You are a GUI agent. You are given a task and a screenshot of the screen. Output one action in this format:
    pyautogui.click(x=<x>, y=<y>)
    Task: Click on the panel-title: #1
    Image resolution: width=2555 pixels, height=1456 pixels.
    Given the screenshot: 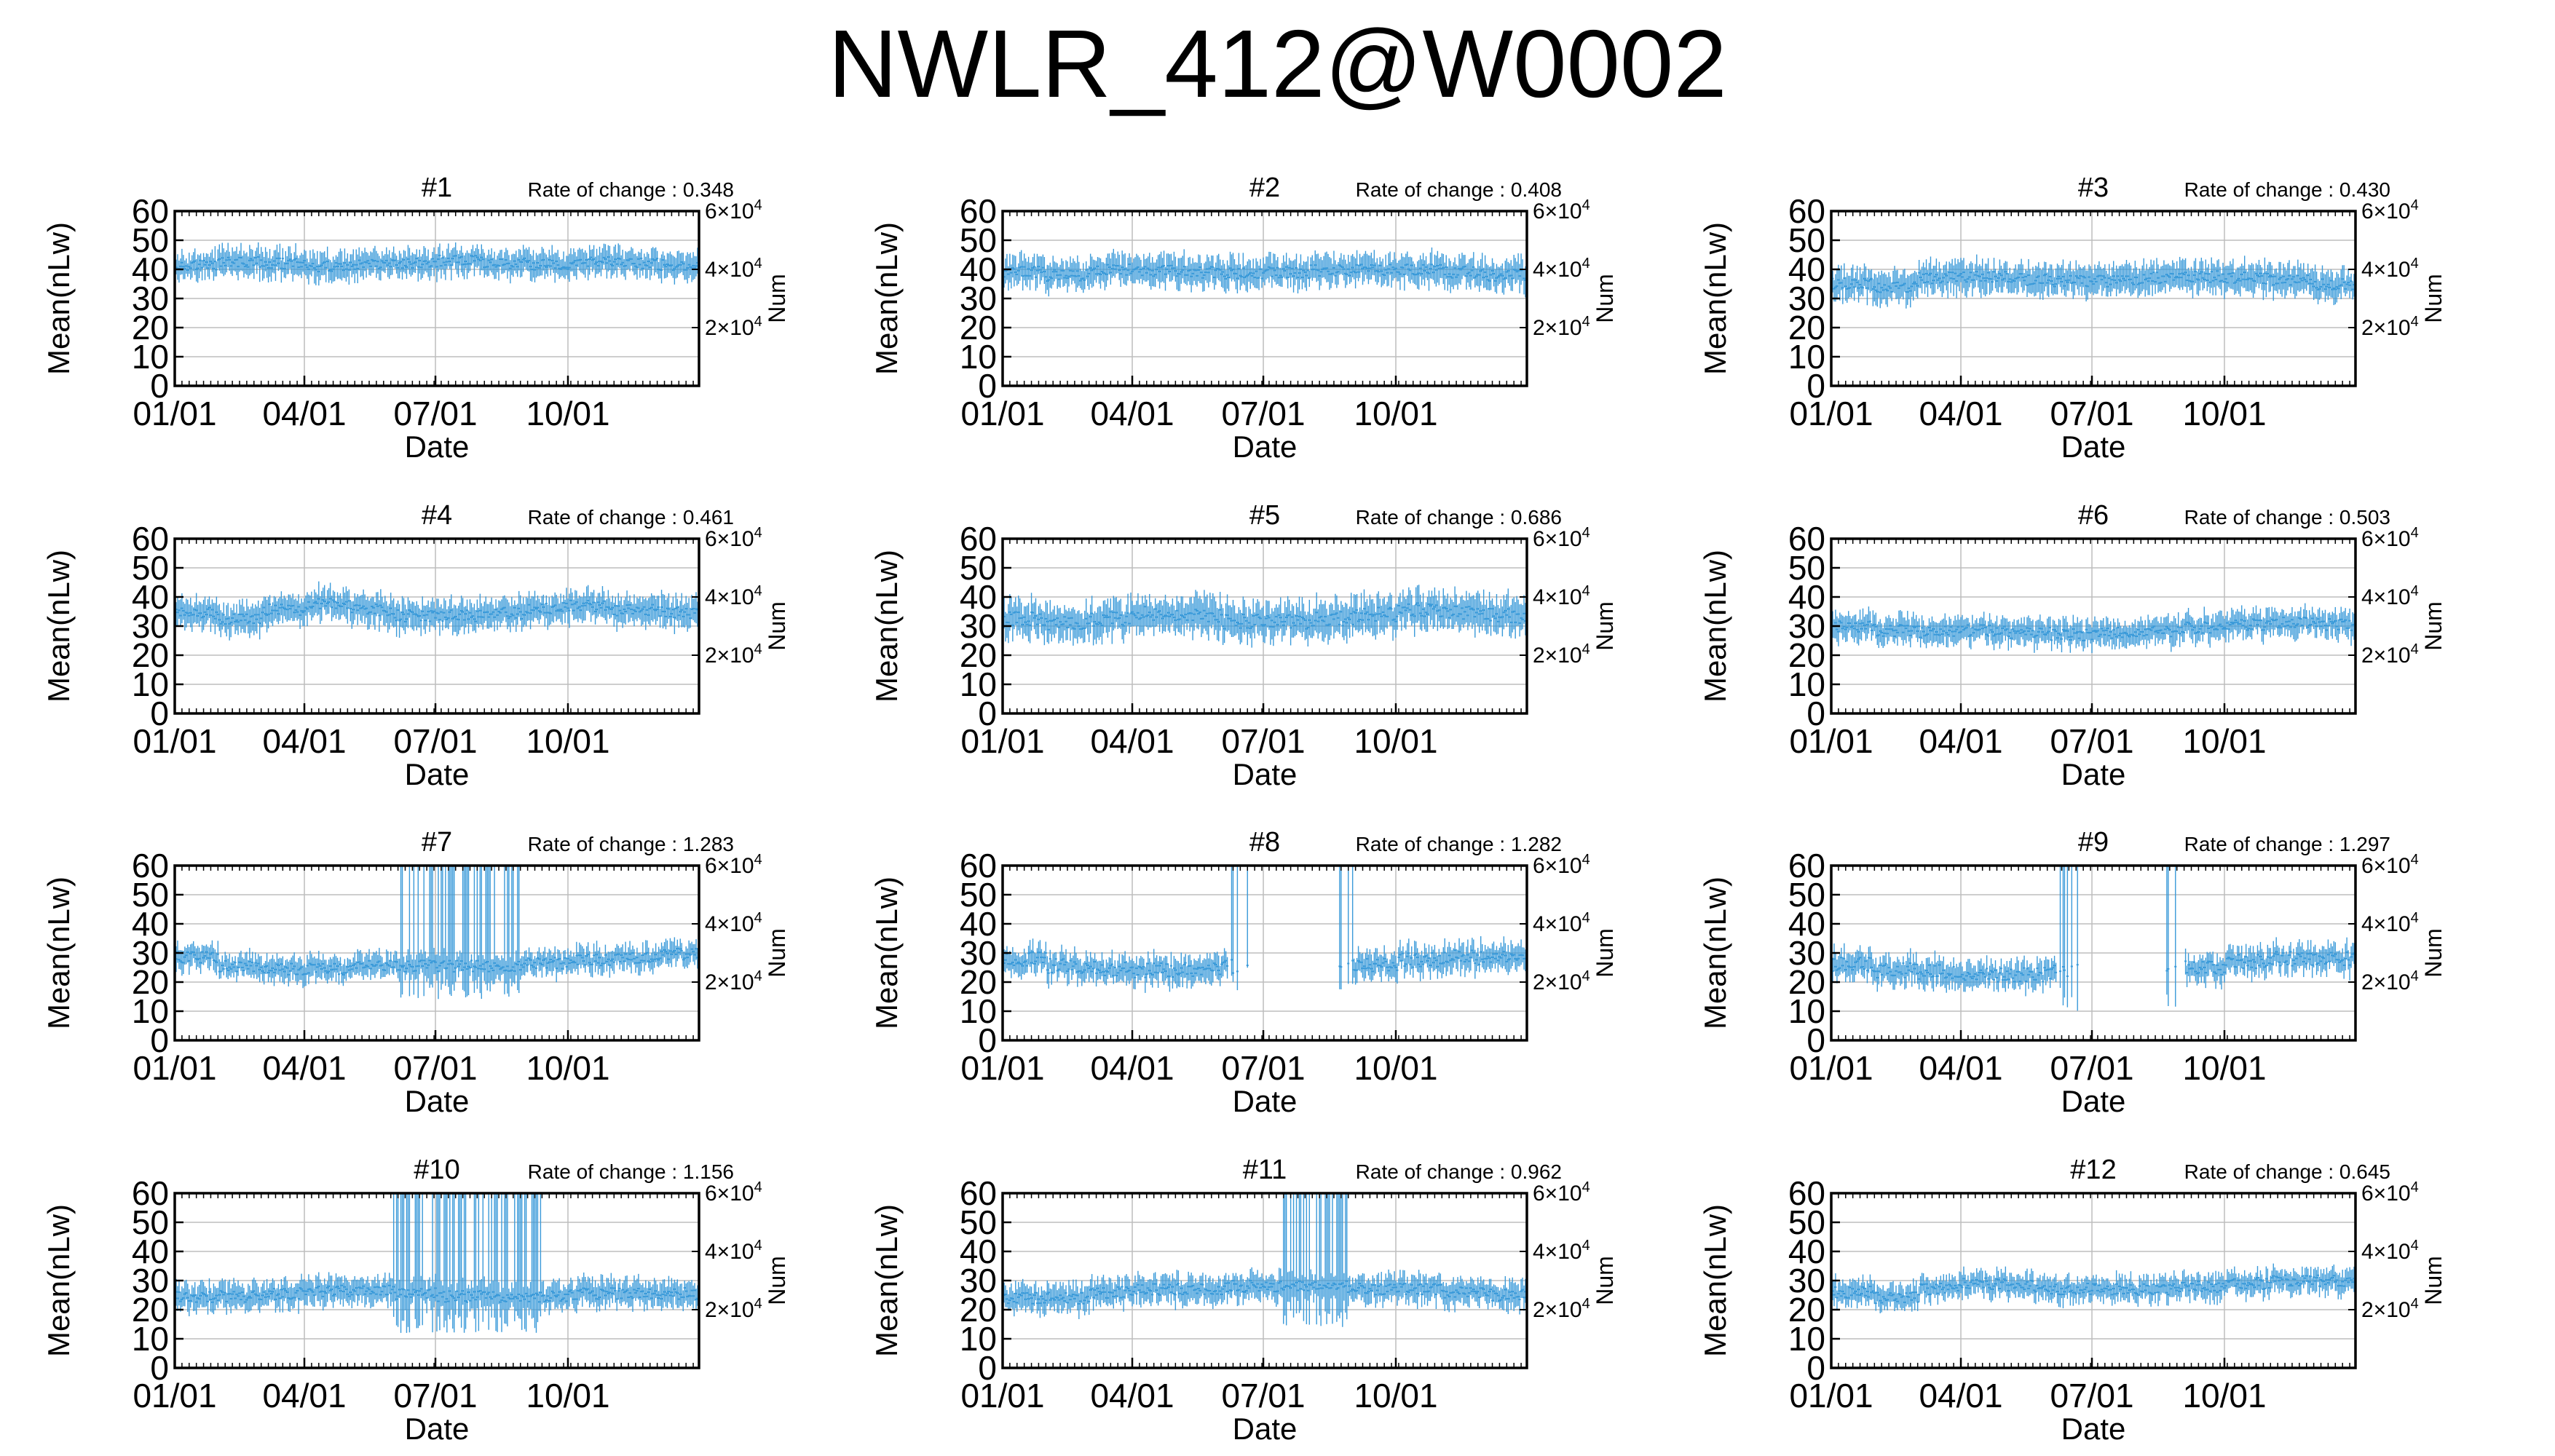 What is the action you would take?
    pyautogui.click(x=437, y=188)
    